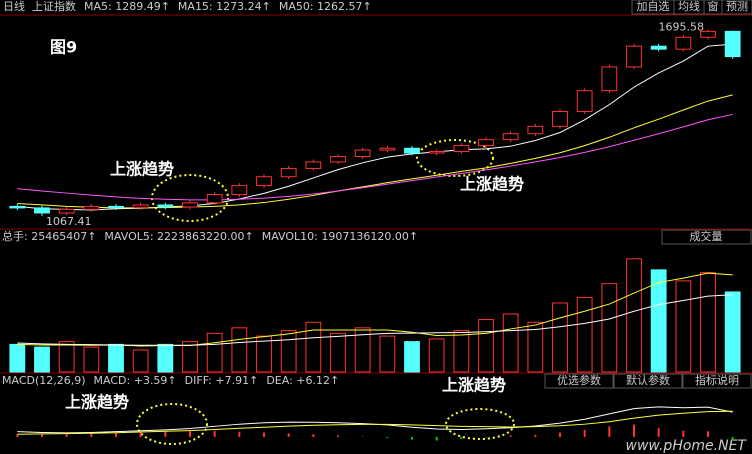 Image resolution: width=752 pixels, height=454 pixels. I want to click on toolbar-button, so click(653, 7).